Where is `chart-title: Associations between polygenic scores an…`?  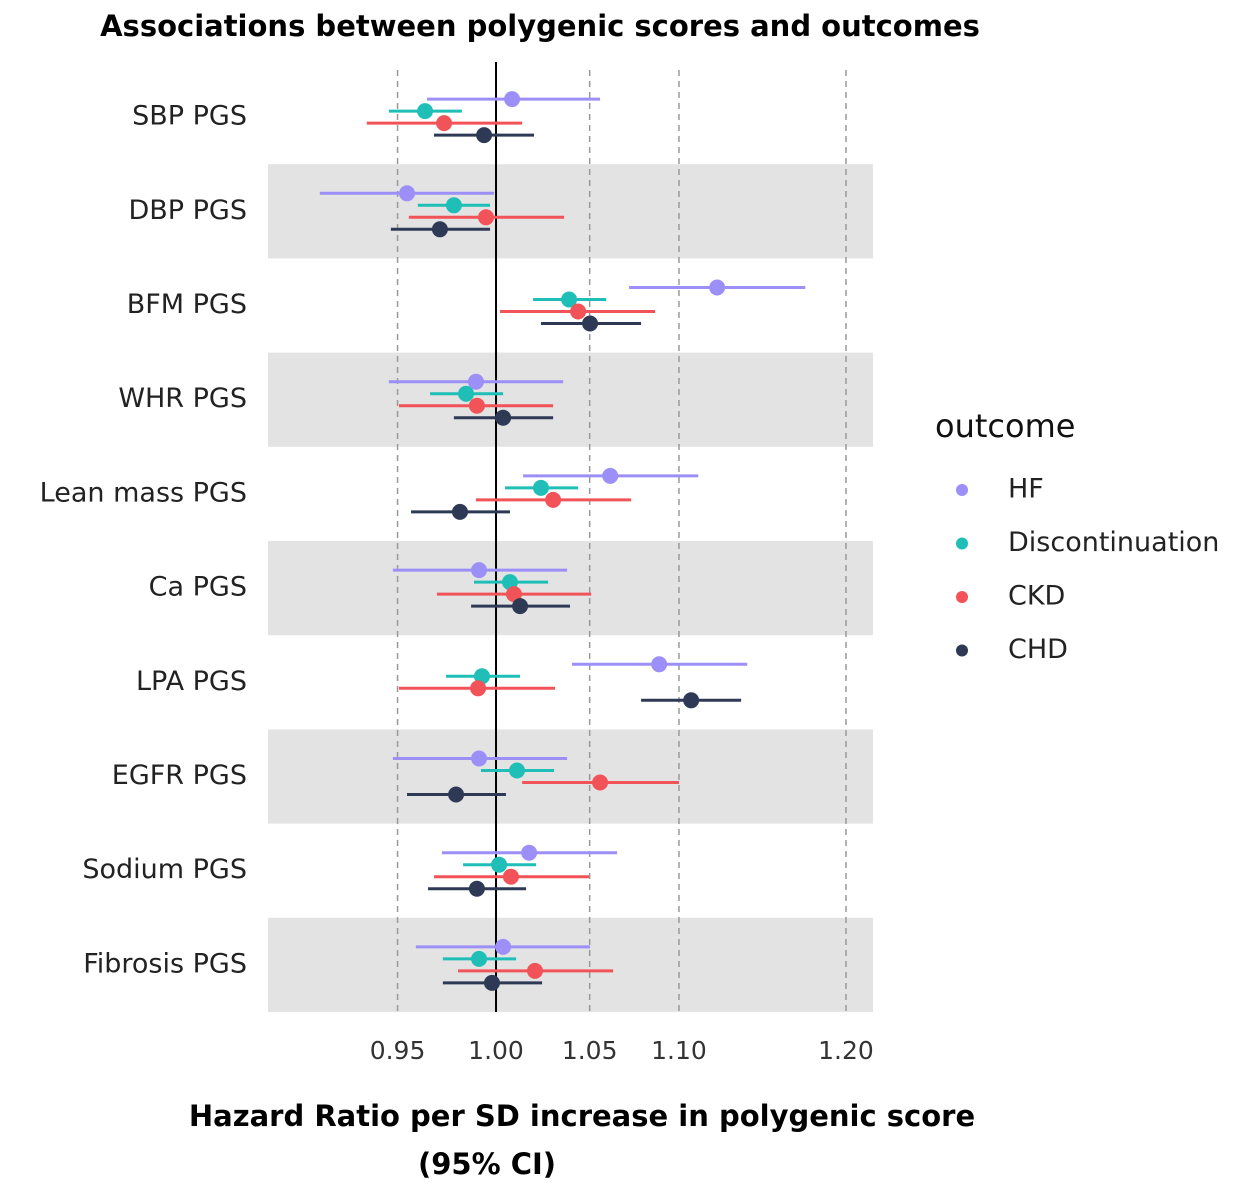 chart-title: Associations between polygenic scores an… is located at coordinates (540, 26).